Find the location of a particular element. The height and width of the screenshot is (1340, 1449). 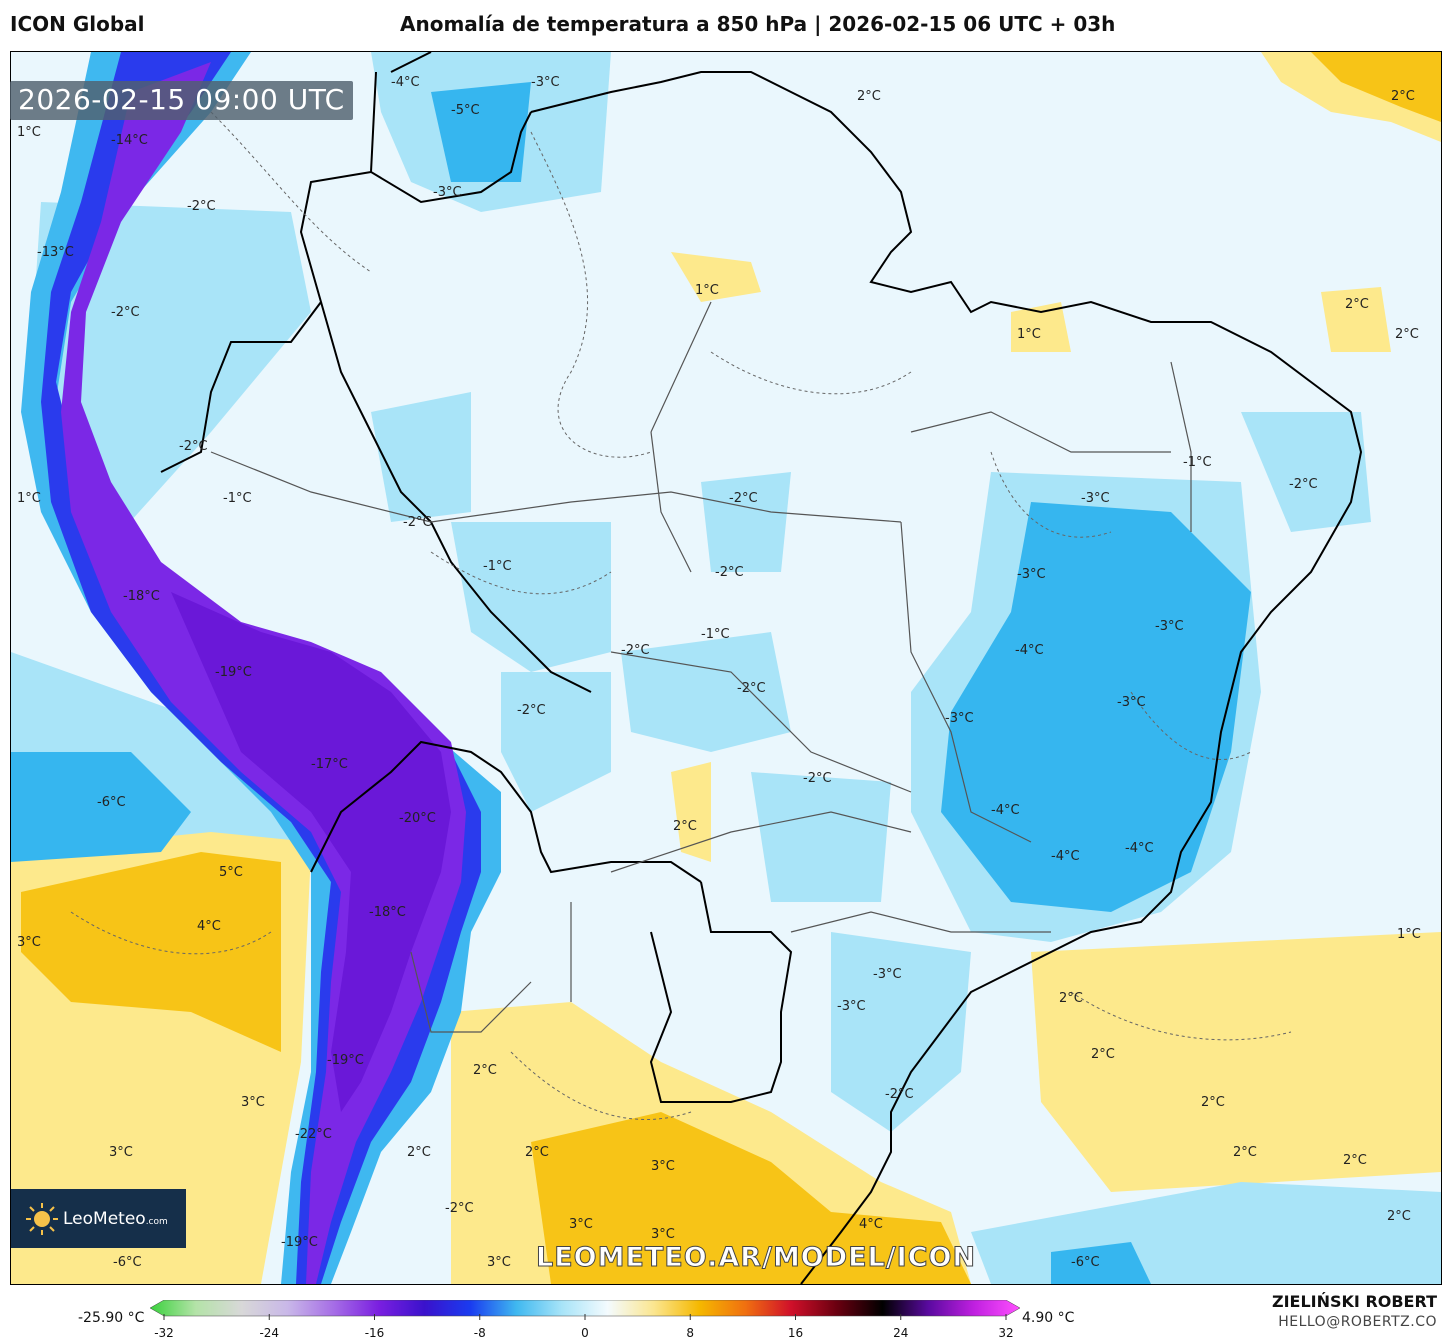

contour-label: 5°C is located at coordinates (231, 872).